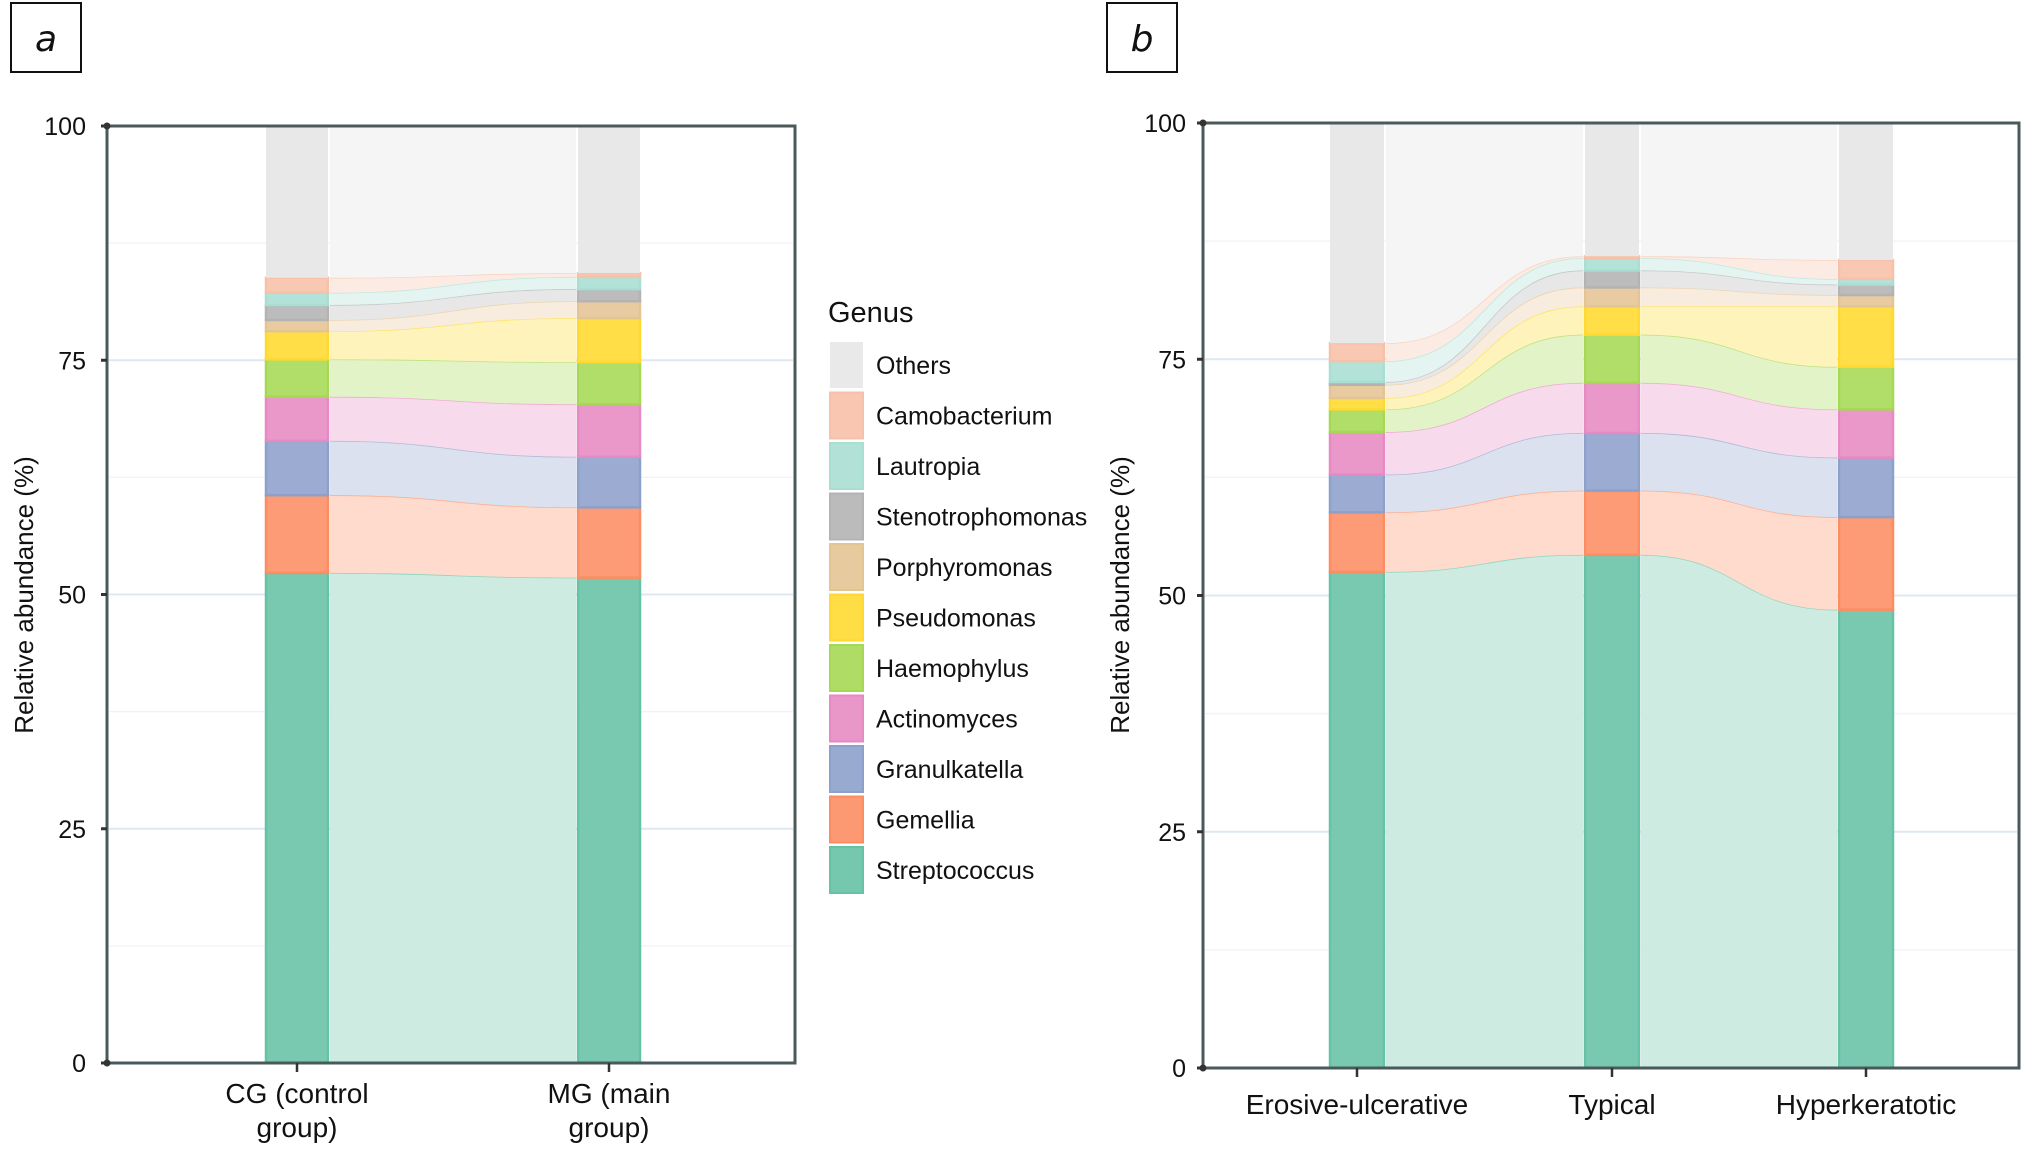  Describe the element at coordinates (1612, 461) in the screenshot. I see `bar-segment-granulkatella-typical` at that location.